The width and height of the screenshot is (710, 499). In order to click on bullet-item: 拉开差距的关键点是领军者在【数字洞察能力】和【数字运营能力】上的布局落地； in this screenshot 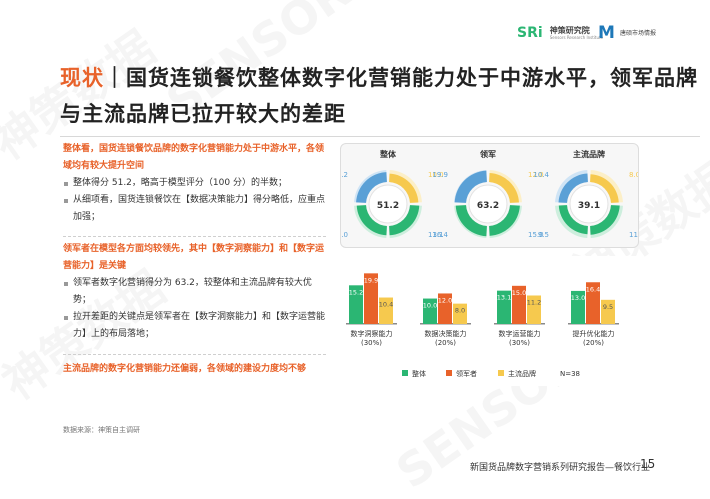, I will do `click(194, 326)`.